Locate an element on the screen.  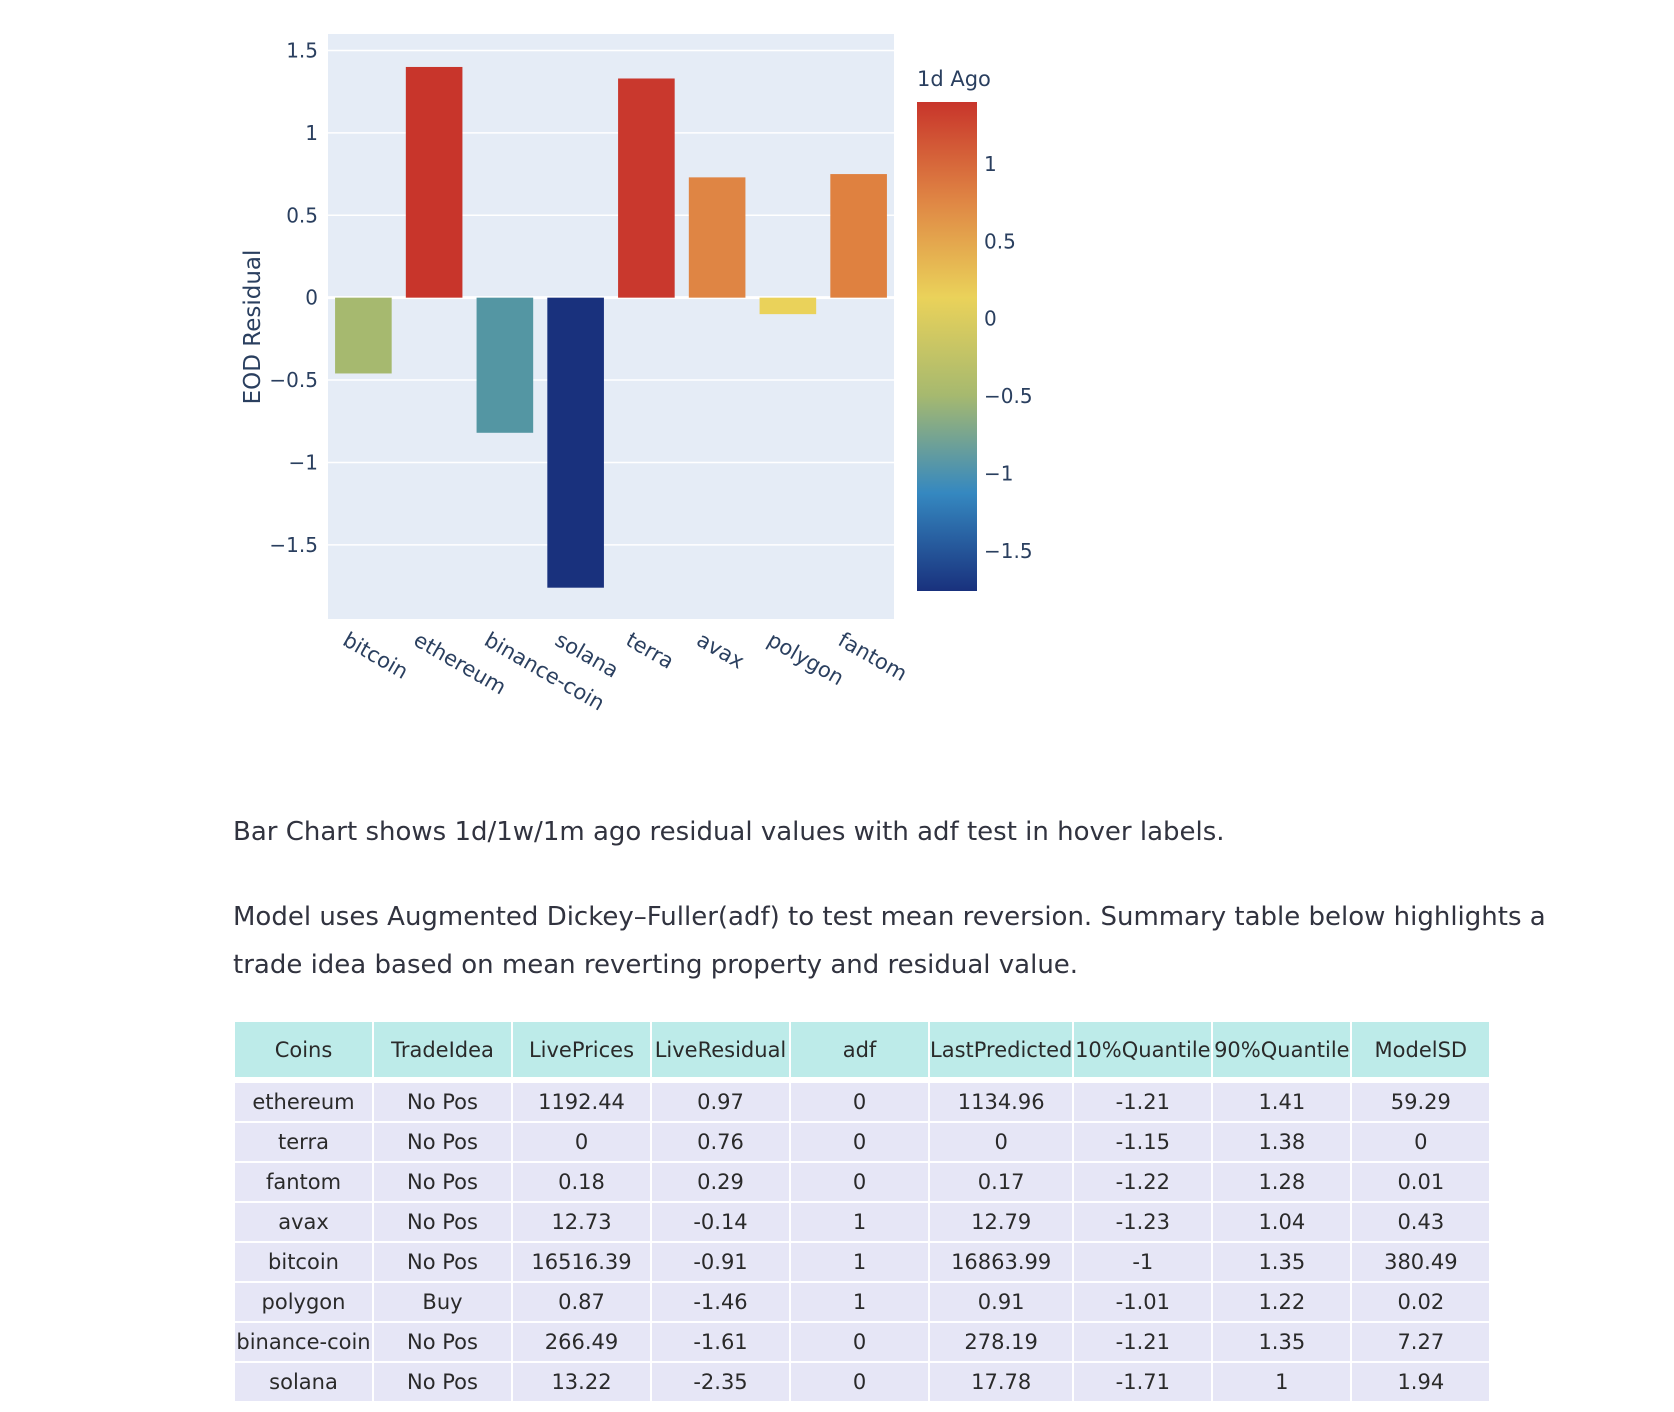
table-cell: 0.91 is located at coordinates (1001, 1302).